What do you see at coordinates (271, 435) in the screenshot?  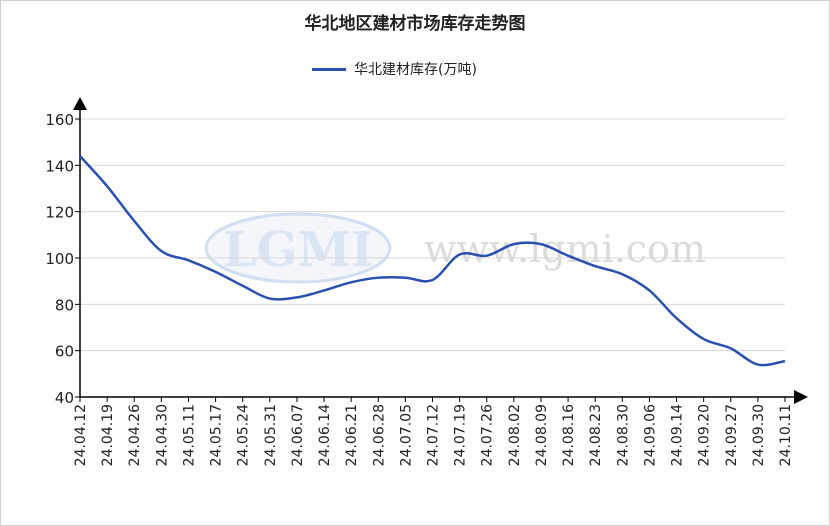 I see `x-tick-label: 24.05.31` at bounding box center [271, 435].